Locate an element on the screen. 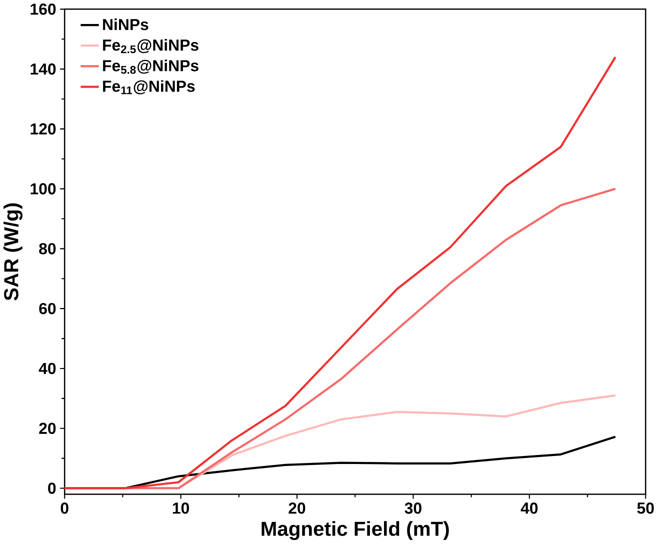  legend-label: Fe$_{5.8}$@NiNPs is located at coordinates (150, 67).